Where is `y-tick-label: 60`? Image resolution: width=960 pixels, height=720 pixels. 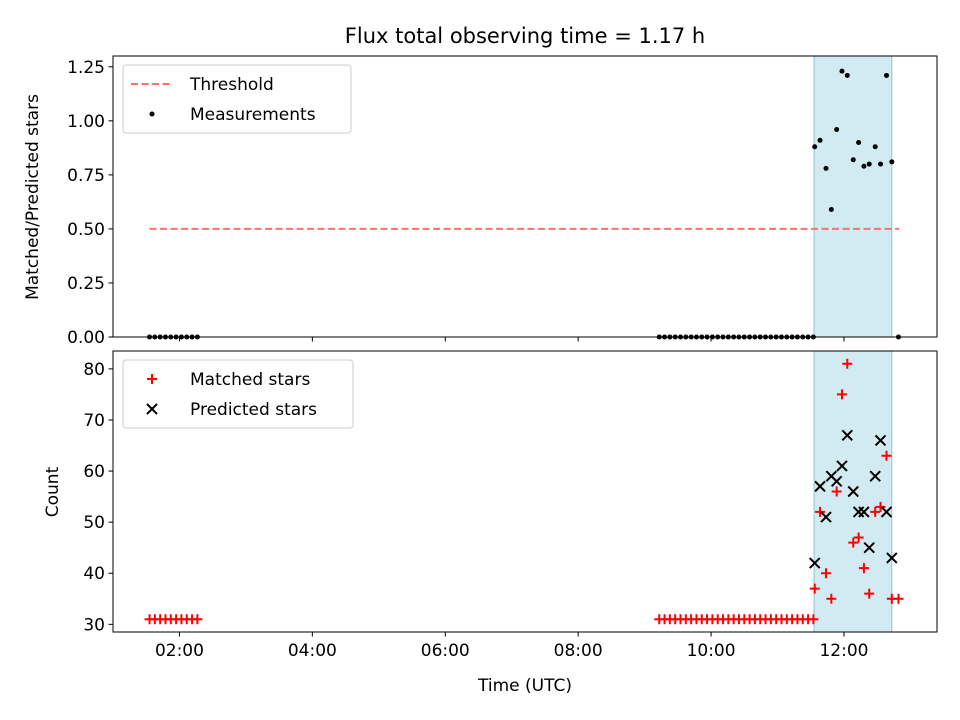 y-tick-label: 60 is located at coordinates (94, 472).